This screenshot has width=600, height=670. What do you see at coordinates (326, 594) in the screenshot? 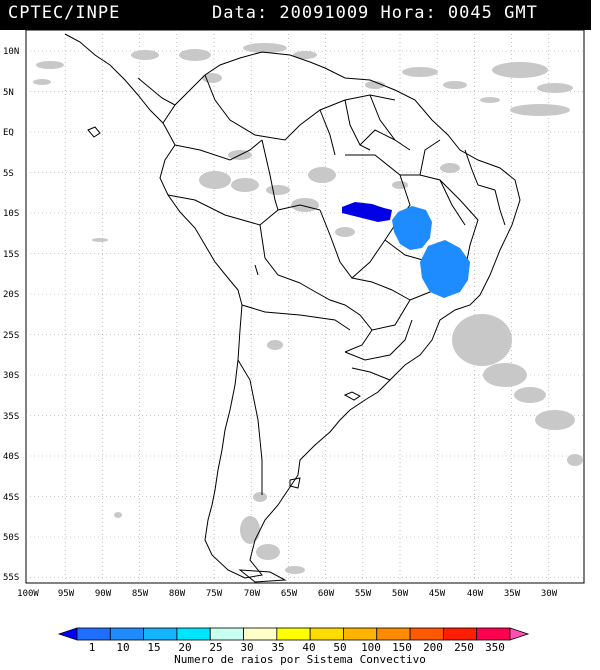
I see `lon-label: 60W` at bounding box center [326, 594].